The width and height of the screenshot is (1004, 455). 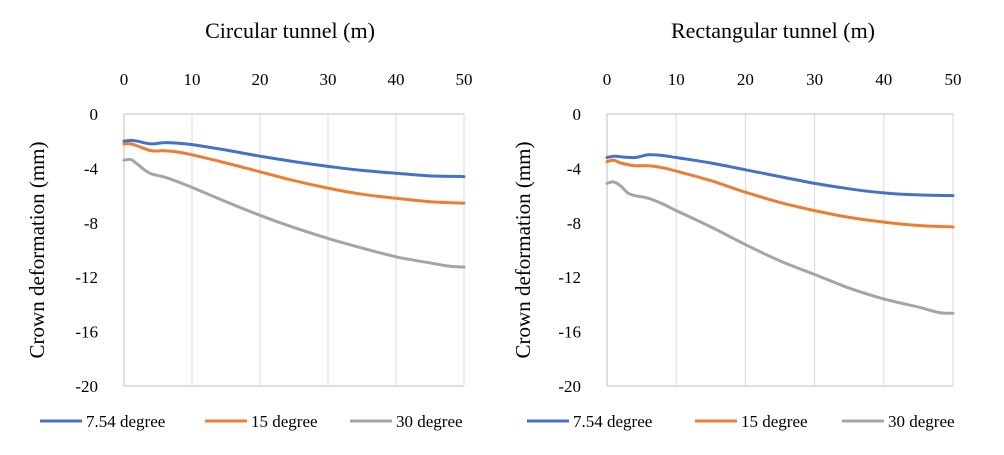 What do you see at coordinates (773, 30) in the screenshot?
I see `chart-title: Rectangular tunnel (m)` at bounding box center [773, 30].